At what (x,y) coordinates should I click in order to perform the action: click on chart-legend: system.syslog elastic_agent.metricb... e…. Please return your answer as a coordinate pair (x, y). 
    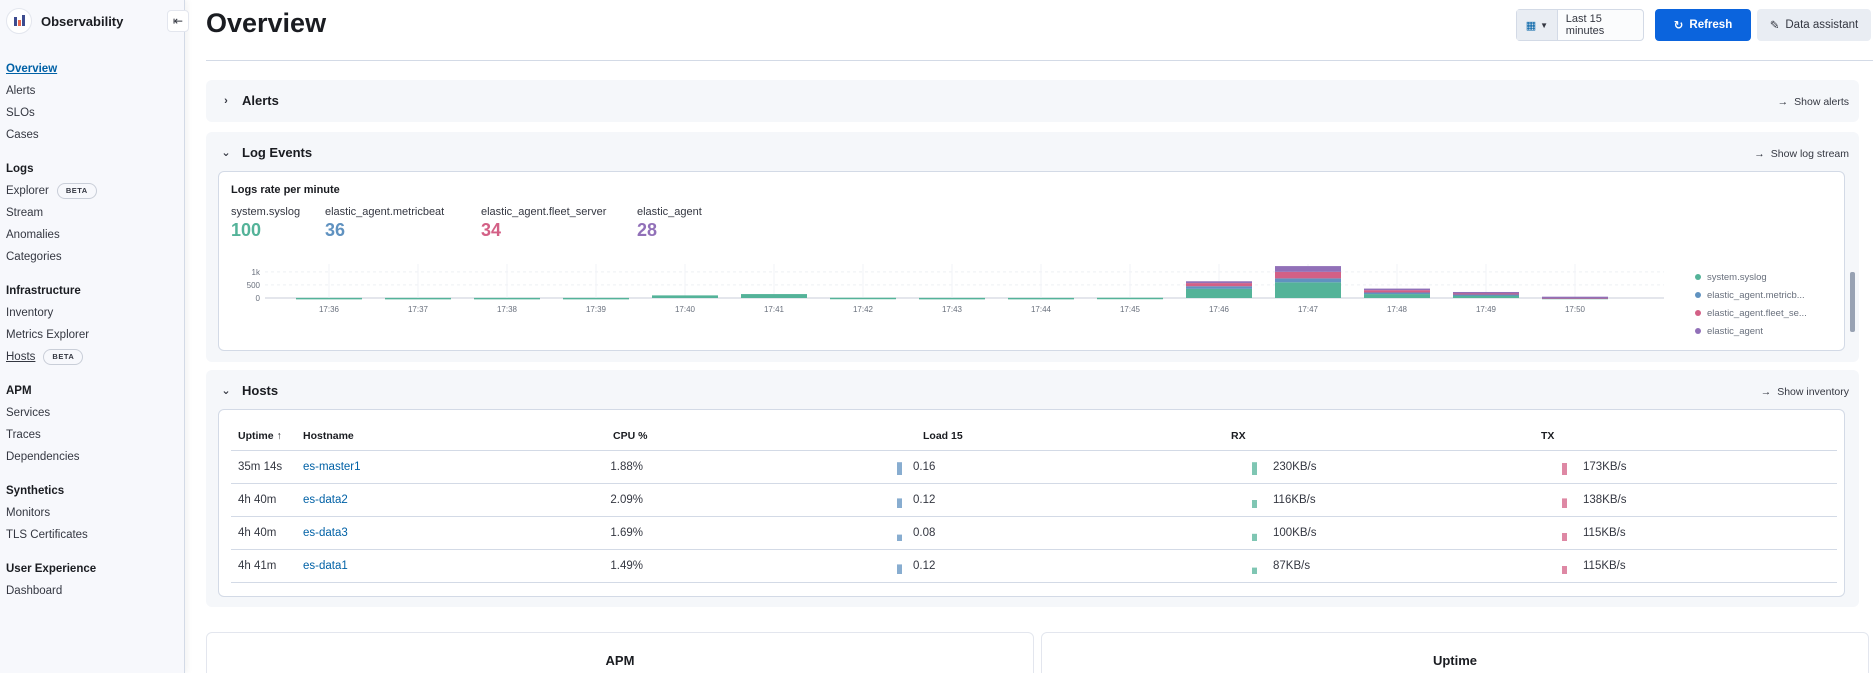
    Looking at the image, I should click on (1751, 304).